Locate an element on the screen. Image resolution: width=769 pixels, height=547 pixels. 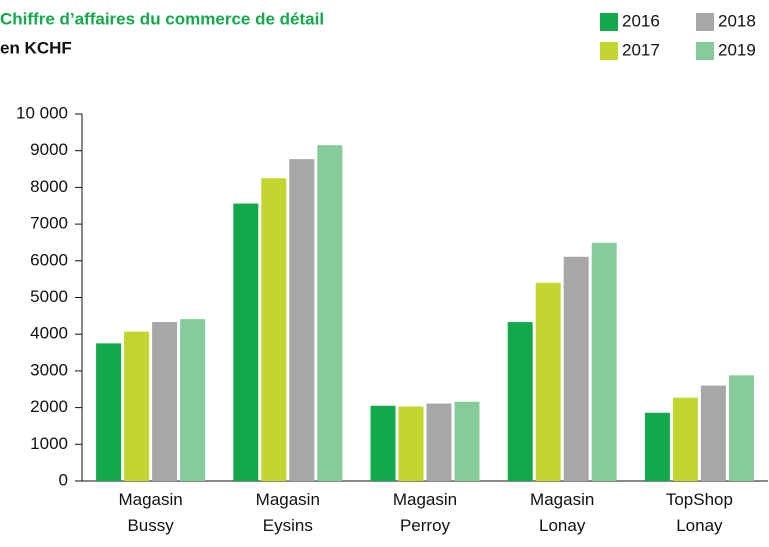
legend-label: 2017 is located at coordinates (641, 49).